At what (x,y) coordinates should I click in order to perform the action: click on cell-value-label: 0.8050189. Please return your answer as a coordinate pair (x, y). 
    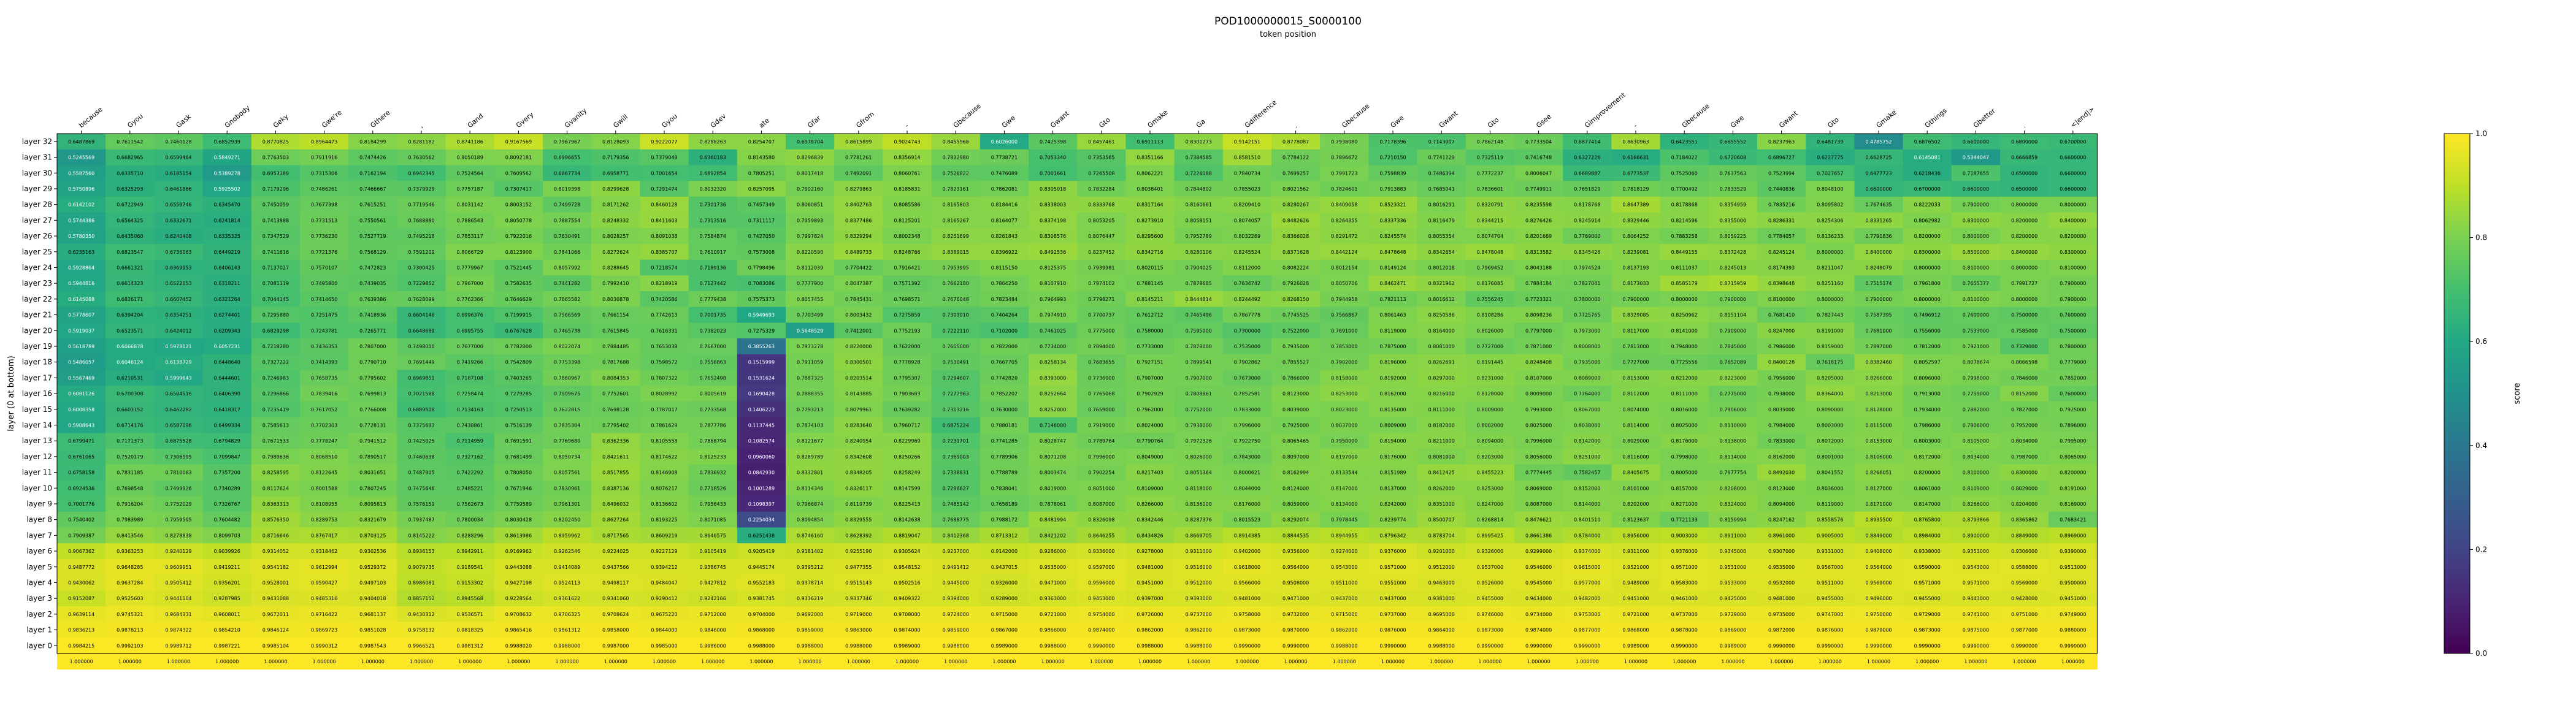
    Looking at the image, I should click on (470, 158).